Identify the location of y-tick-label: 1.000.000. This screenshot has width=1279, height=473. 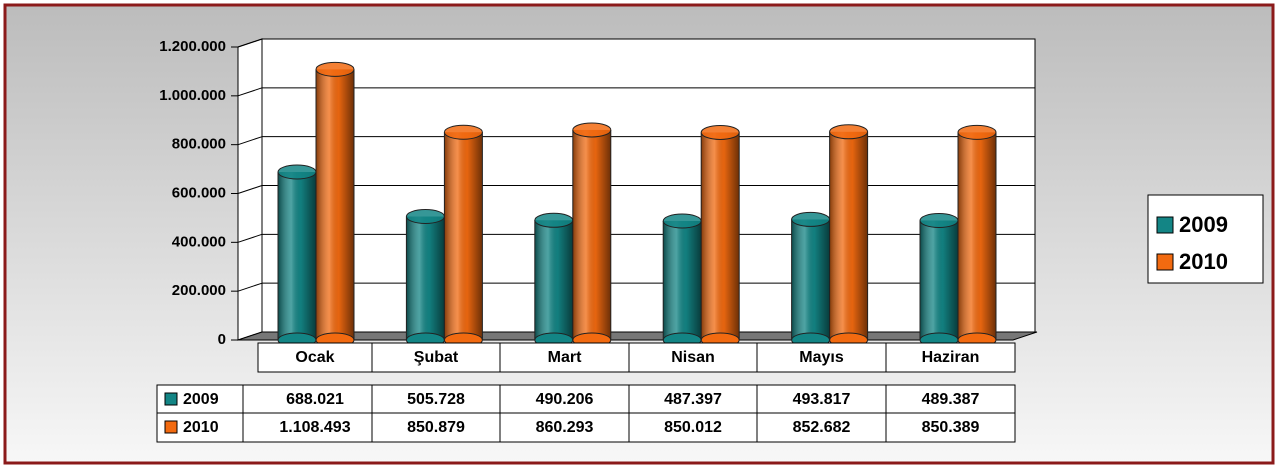
(192, 95).